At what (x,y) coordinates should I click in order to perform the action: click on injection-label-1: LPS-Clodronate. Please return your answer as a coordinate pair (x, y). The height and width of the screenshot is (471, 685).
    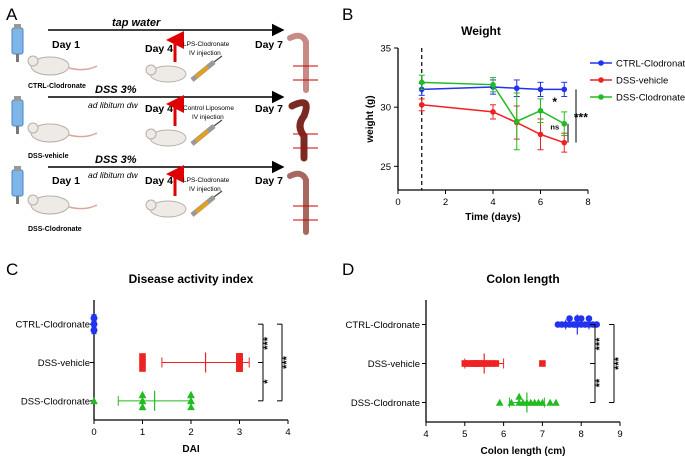
    Looking at the image, I should click on (206, 180).